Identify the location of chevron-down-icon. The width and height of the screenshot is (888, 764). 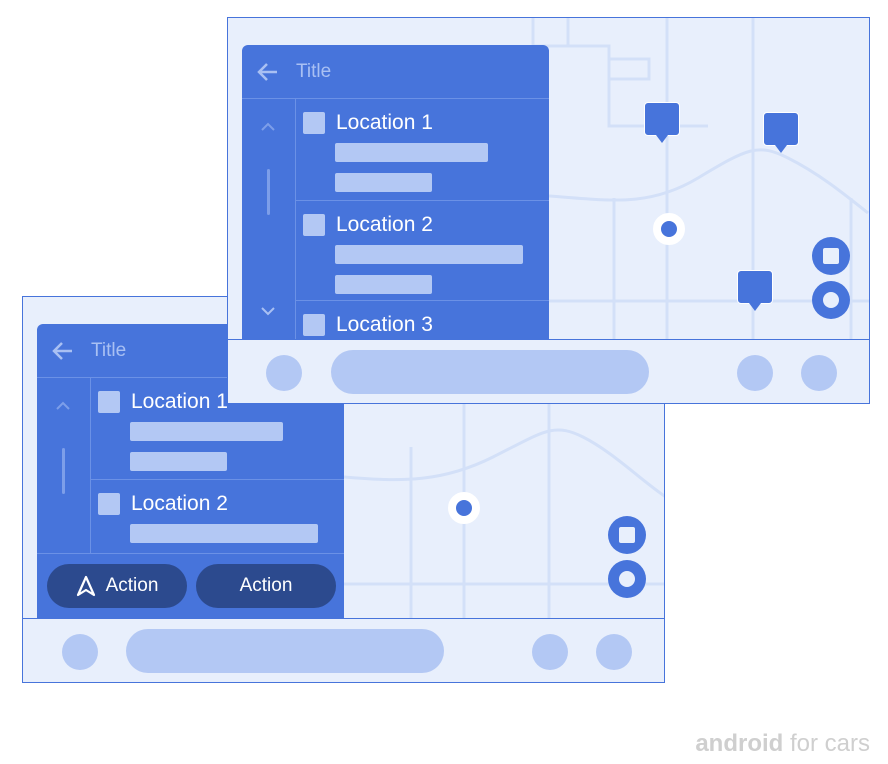
(268, 311).